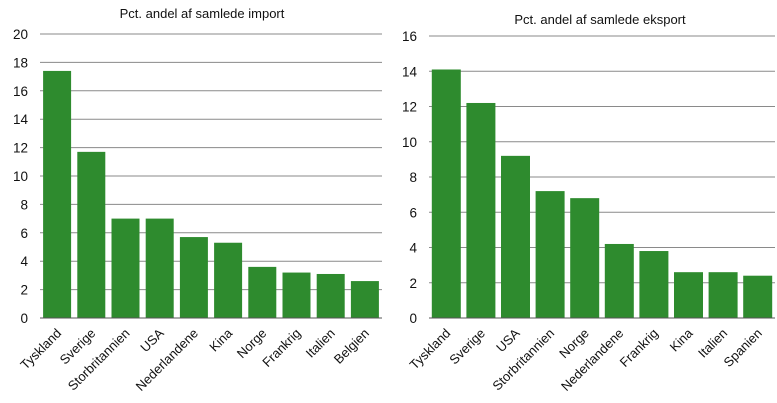 Image resolution: width=777 pixels, height=403 pixels. I want to click on export-category-label: Storbritannien, so click(523, 360).